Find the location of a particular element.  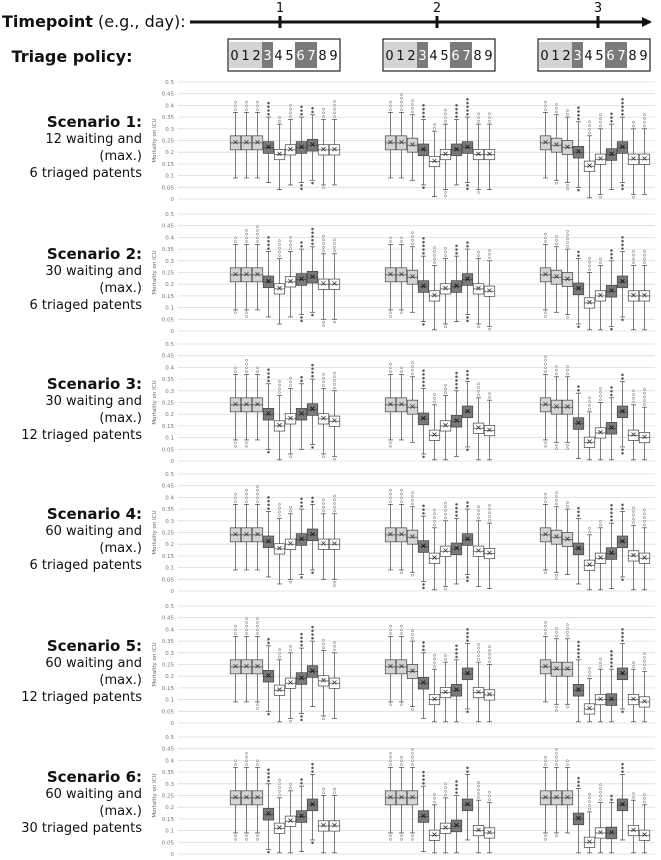

scenario-line2: 12 triaged patents is located at coordinates (81, 435).